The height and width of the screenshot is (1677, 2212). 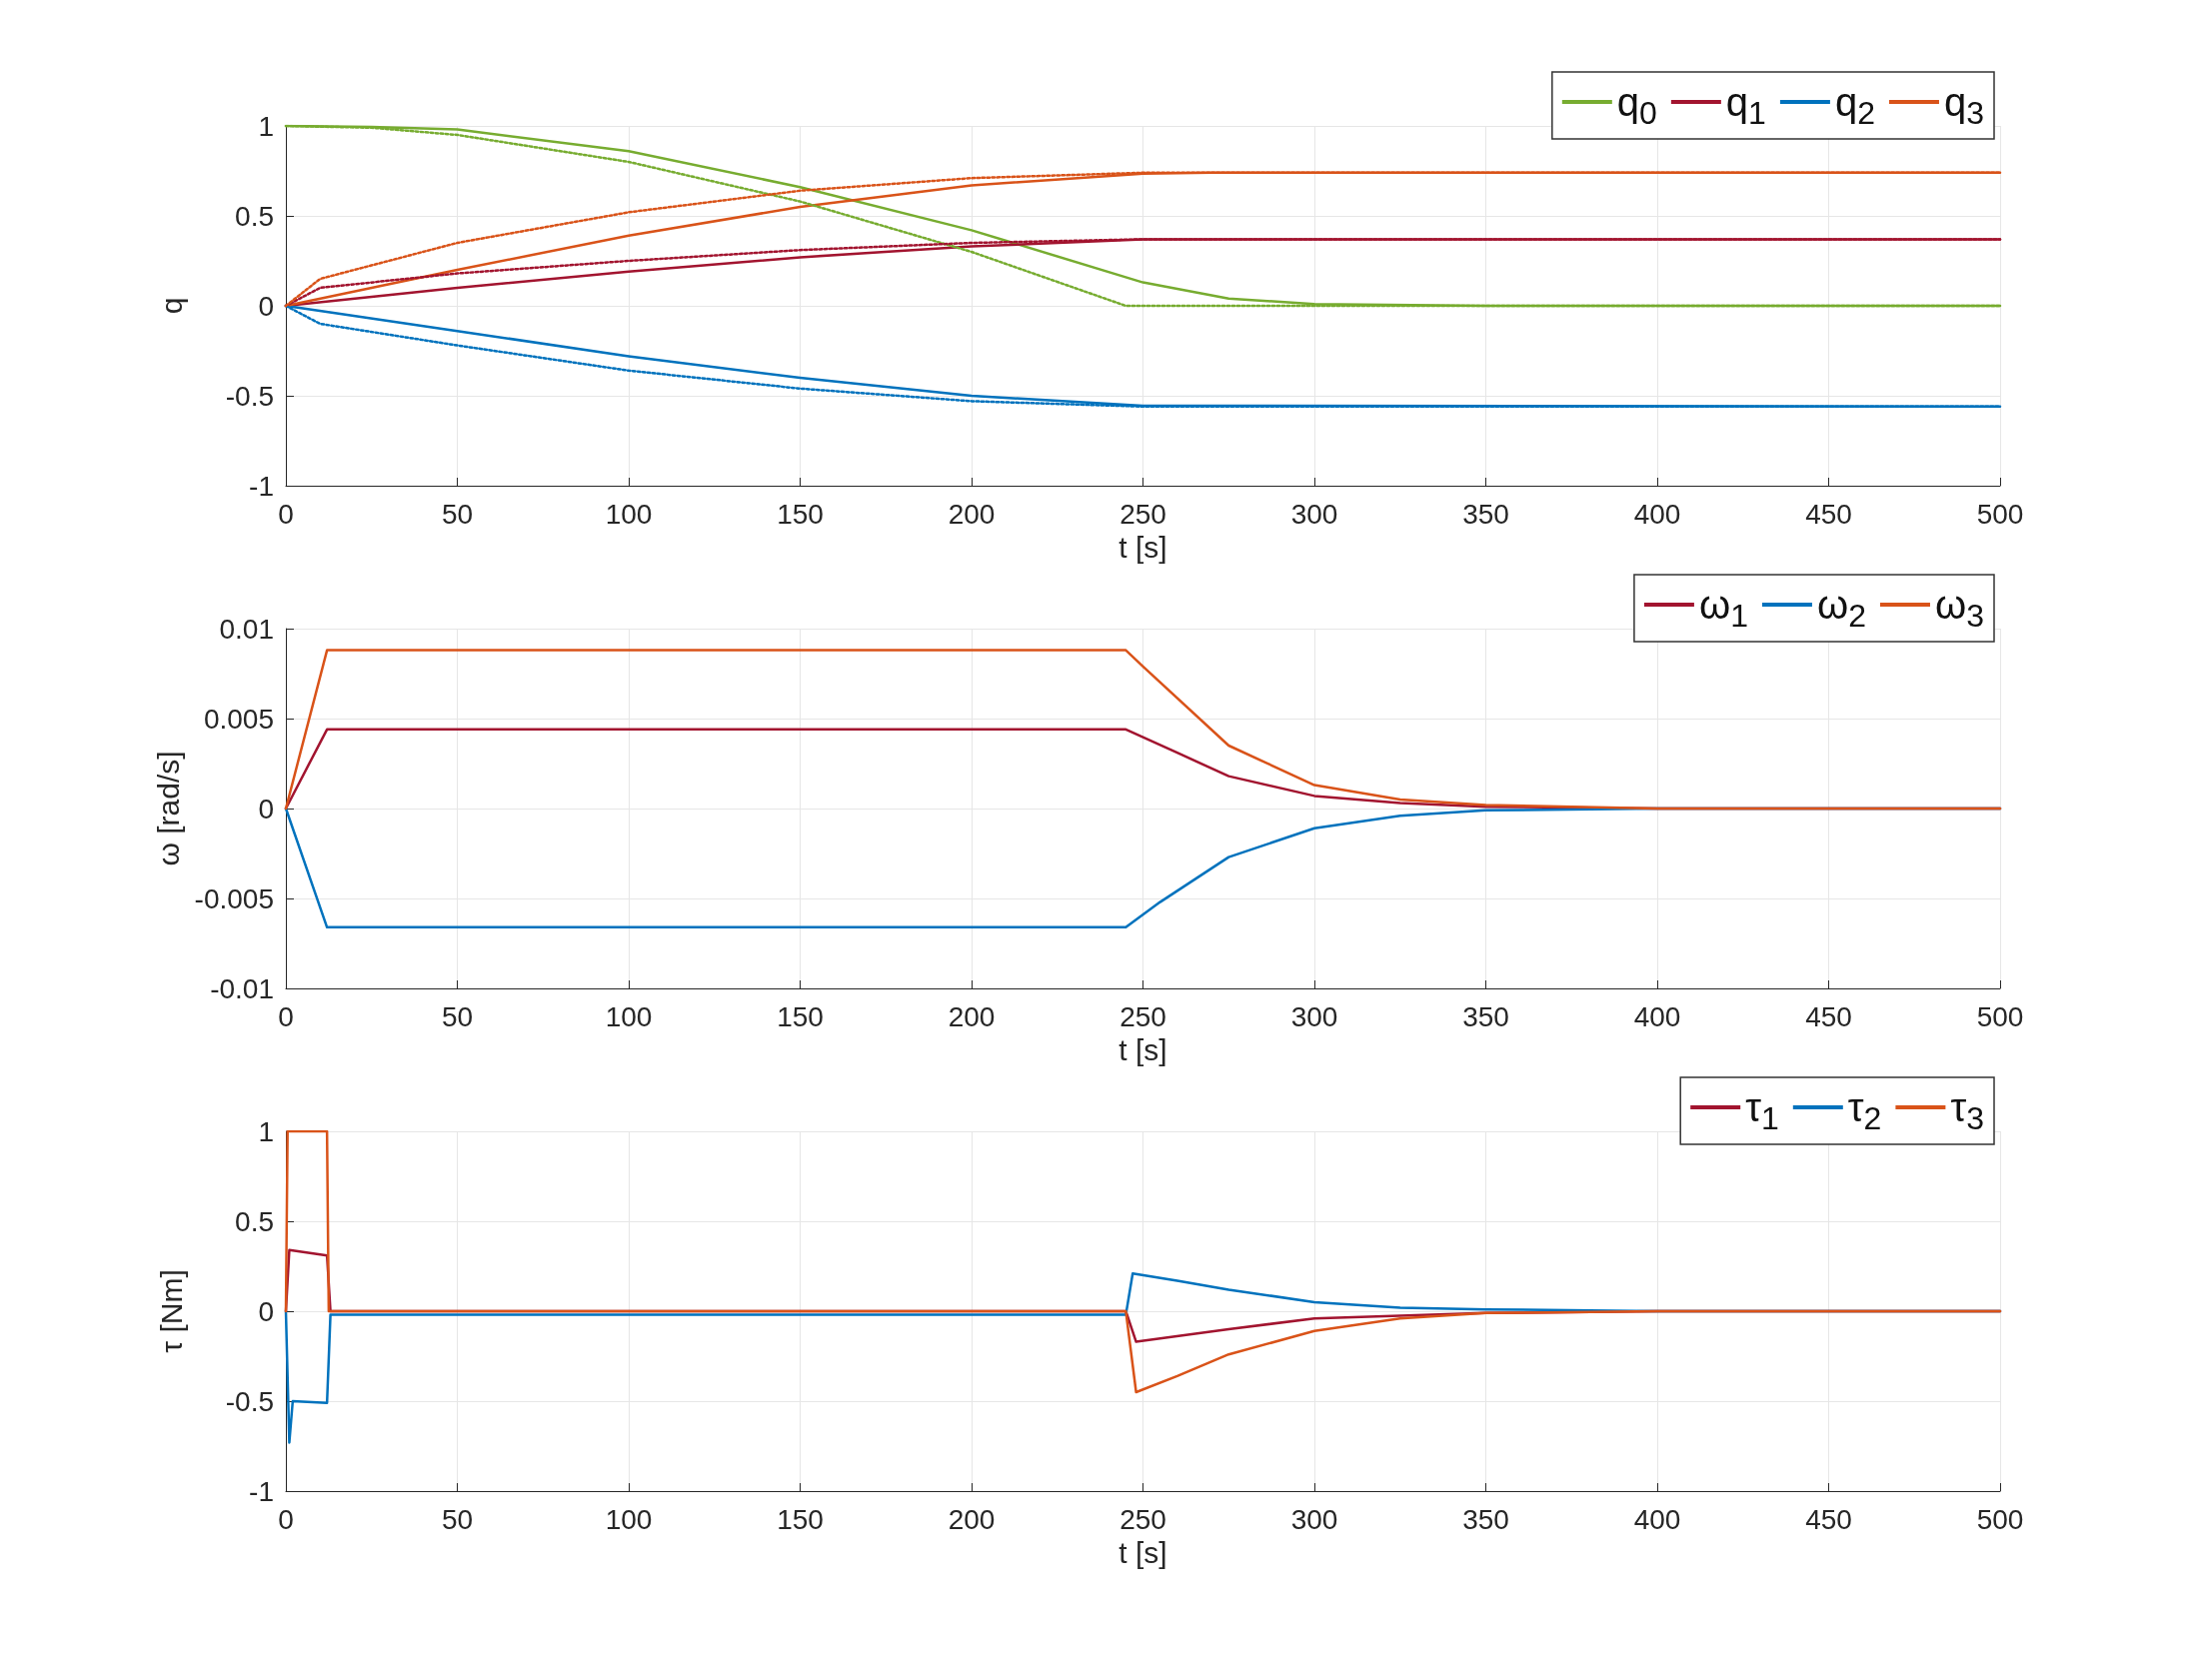 What do you see at coordinates (171, 1311) in the screenshot?
I see `y-axis-title: τ [Nm]` at bounding box center [171, 1311].